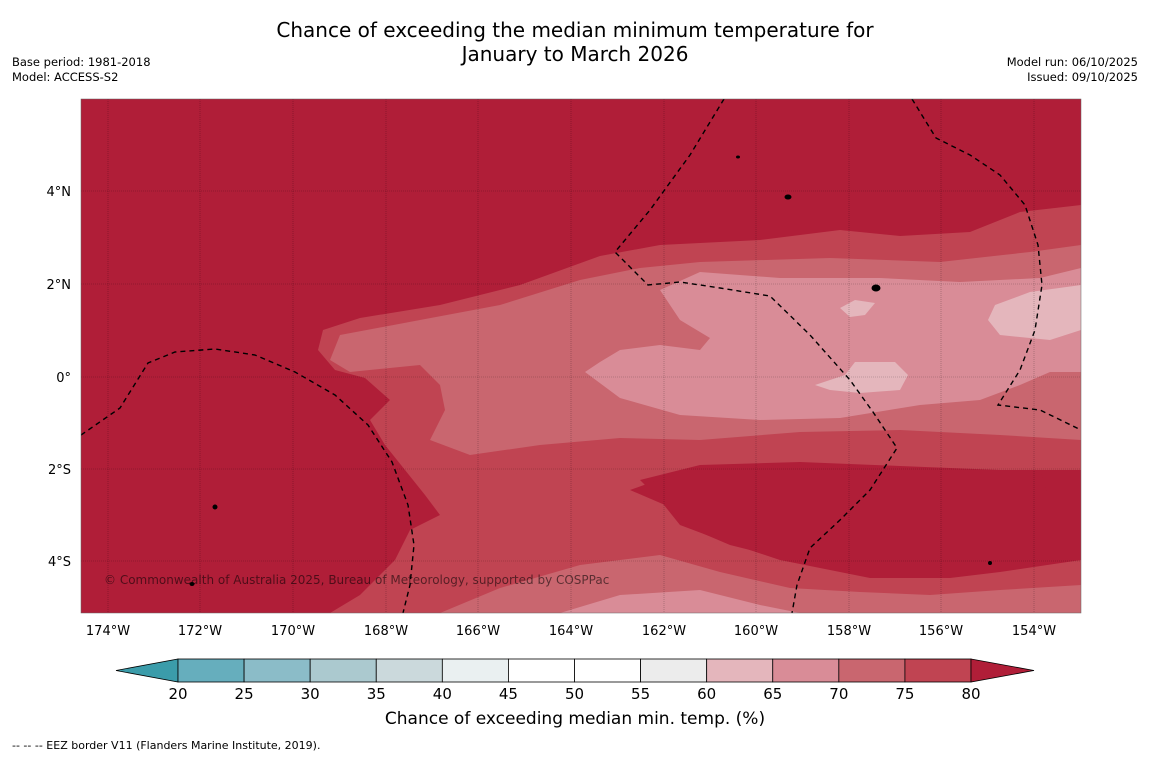 This screenshot has height=758, width=1150. Describe the element at coordinates (244, 694) in the screenshot. I see `colorbar-tick-label: 25` at that location.